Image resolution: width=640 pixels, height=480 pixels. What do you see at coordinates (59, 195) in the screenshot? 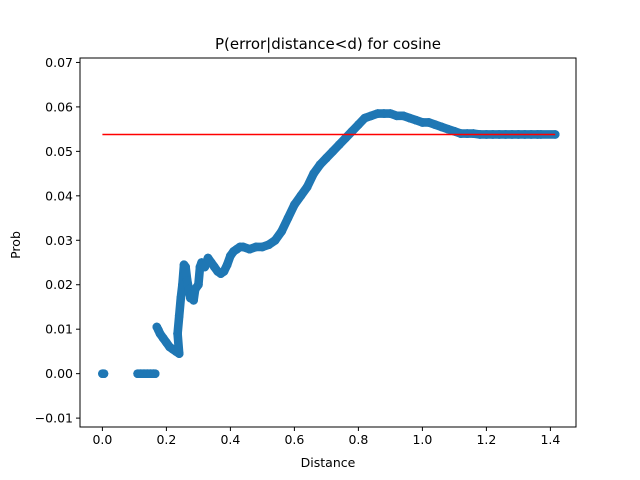
I see `y-tick-label: 0.04` at bounding box center [59, 195].